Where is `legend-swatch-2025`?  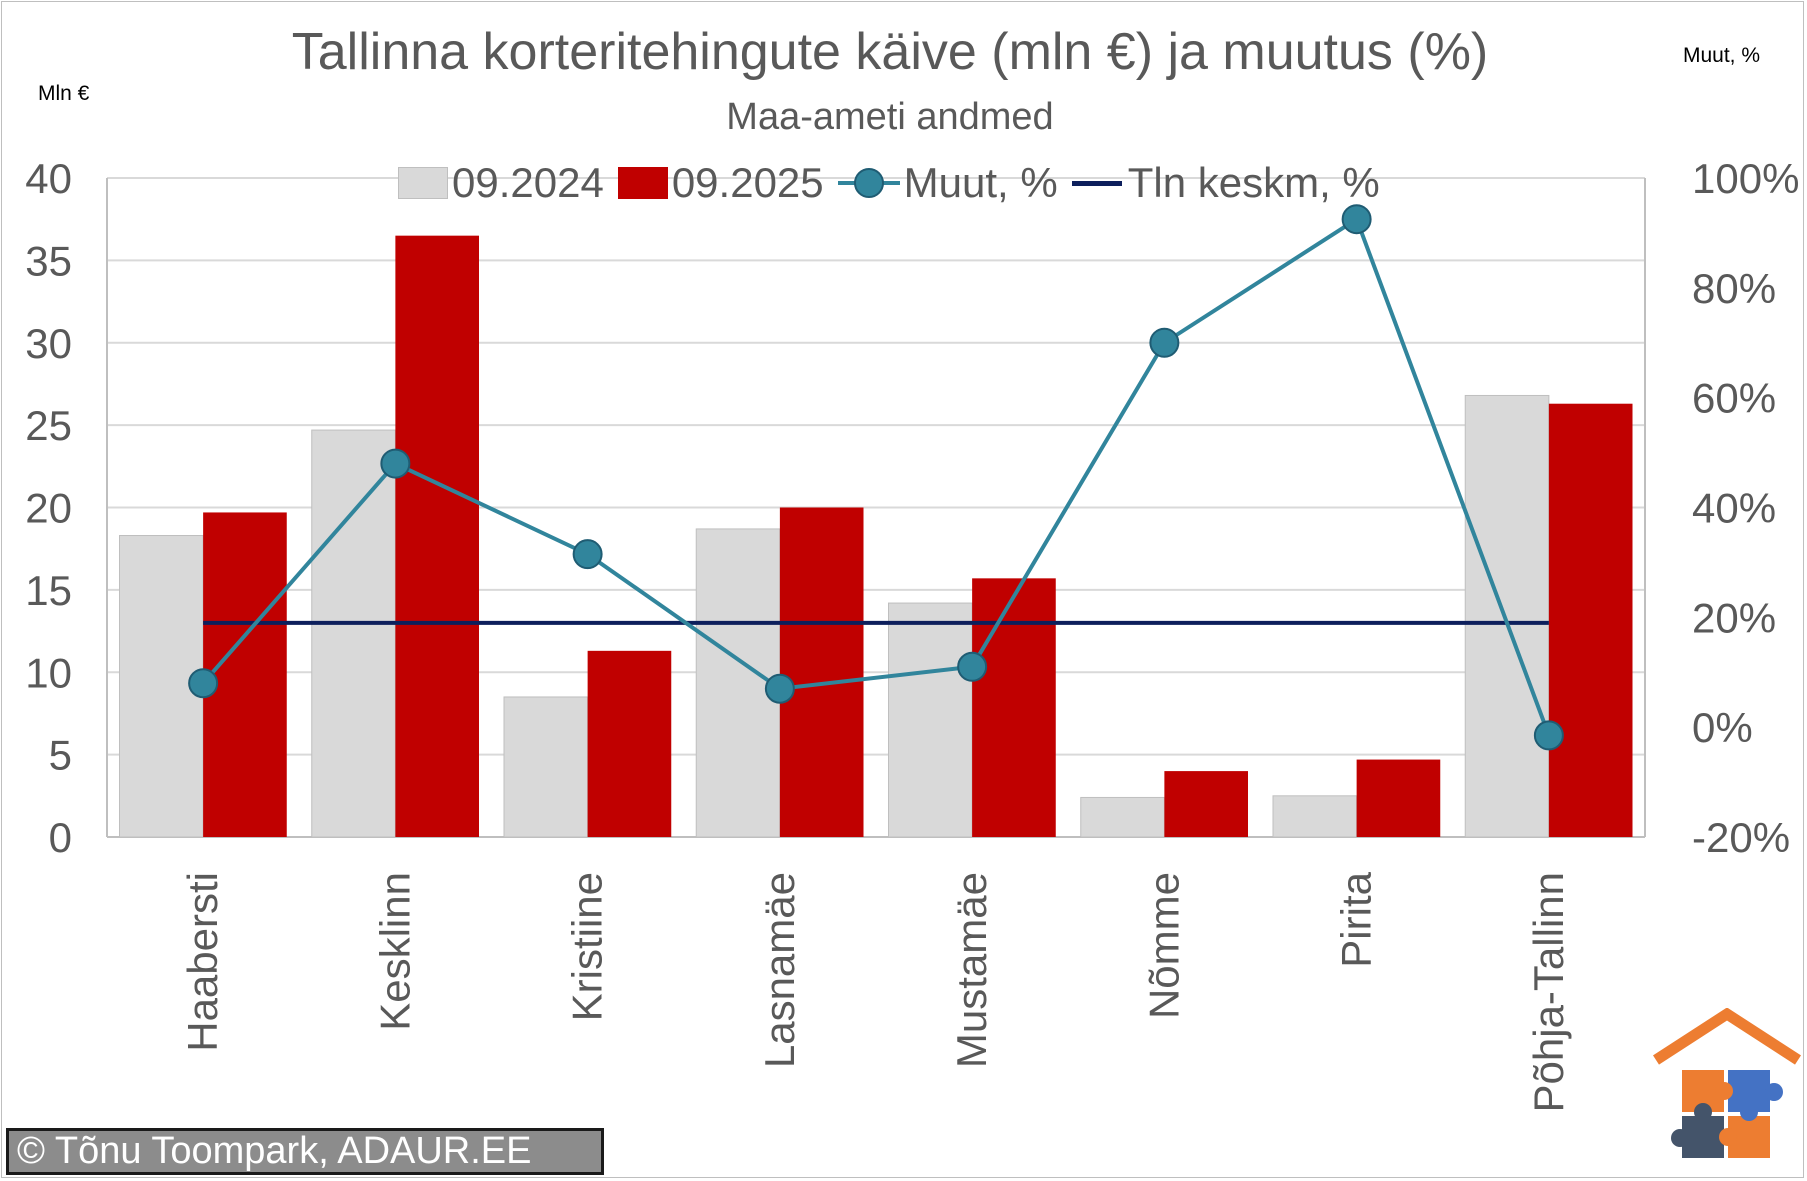 legend-swatch-2025 is located at coordinates (642, 183).